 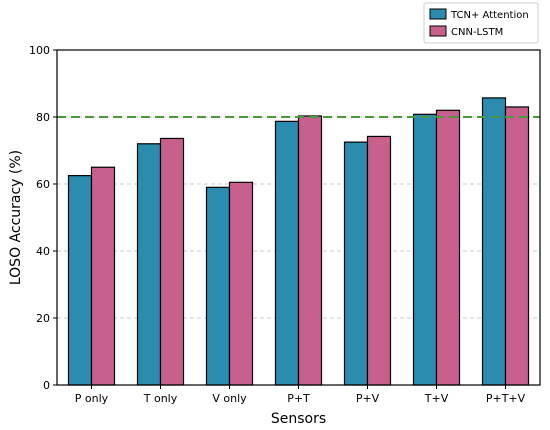 What do you see at coordinates (43, 318) in the screenshot?
I see `y-tick-label: 20` at bounding box center [43, 318].